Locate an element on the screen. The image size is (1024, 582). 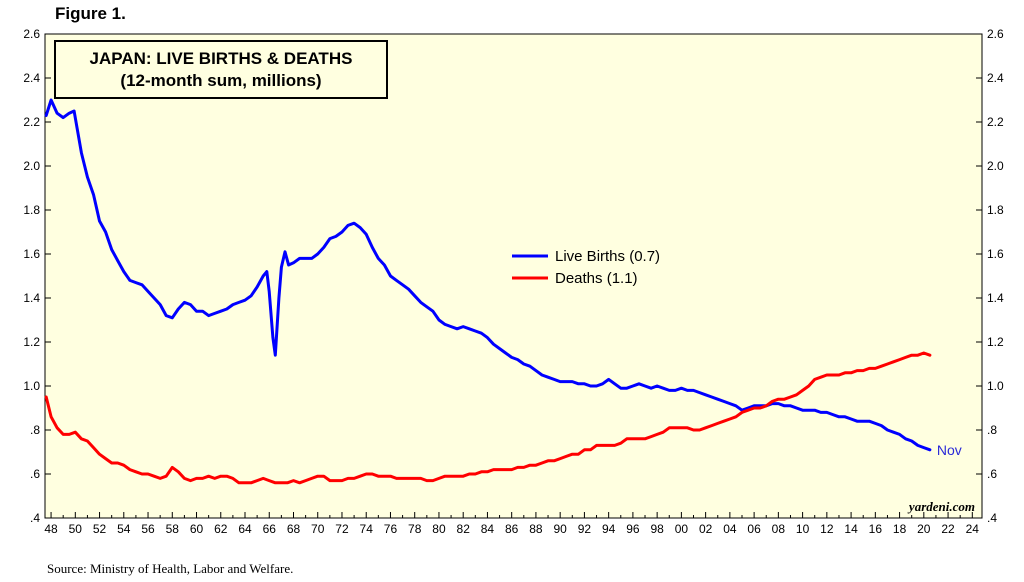
y-tick-label-left: 2.2 is located at coordinates (31, 122).